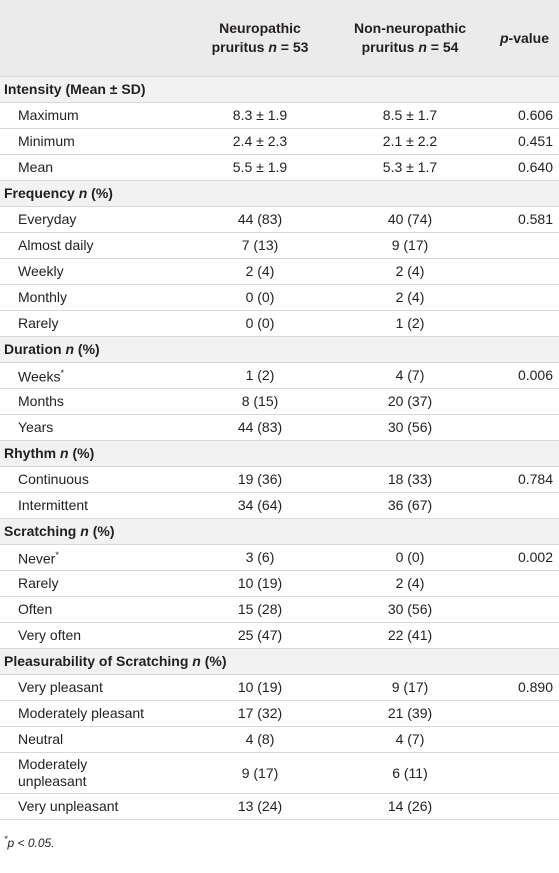 This screenshot has height=873, width=559. What do you see at coordinates (95, 773) in the screenshot?
I see `row-label: Moderately unpleasant` at bounding box center [95, 773].